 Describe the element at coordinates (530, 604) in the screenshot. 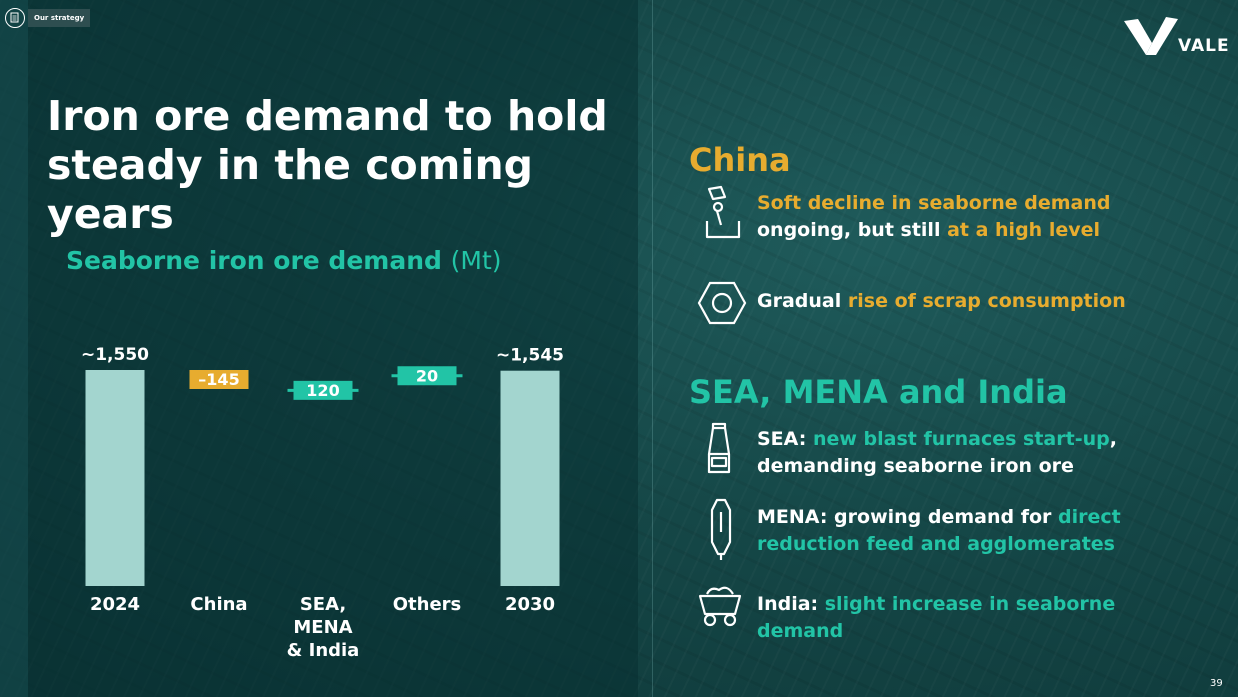

I see `category-label-4-0: 2030` at that location.